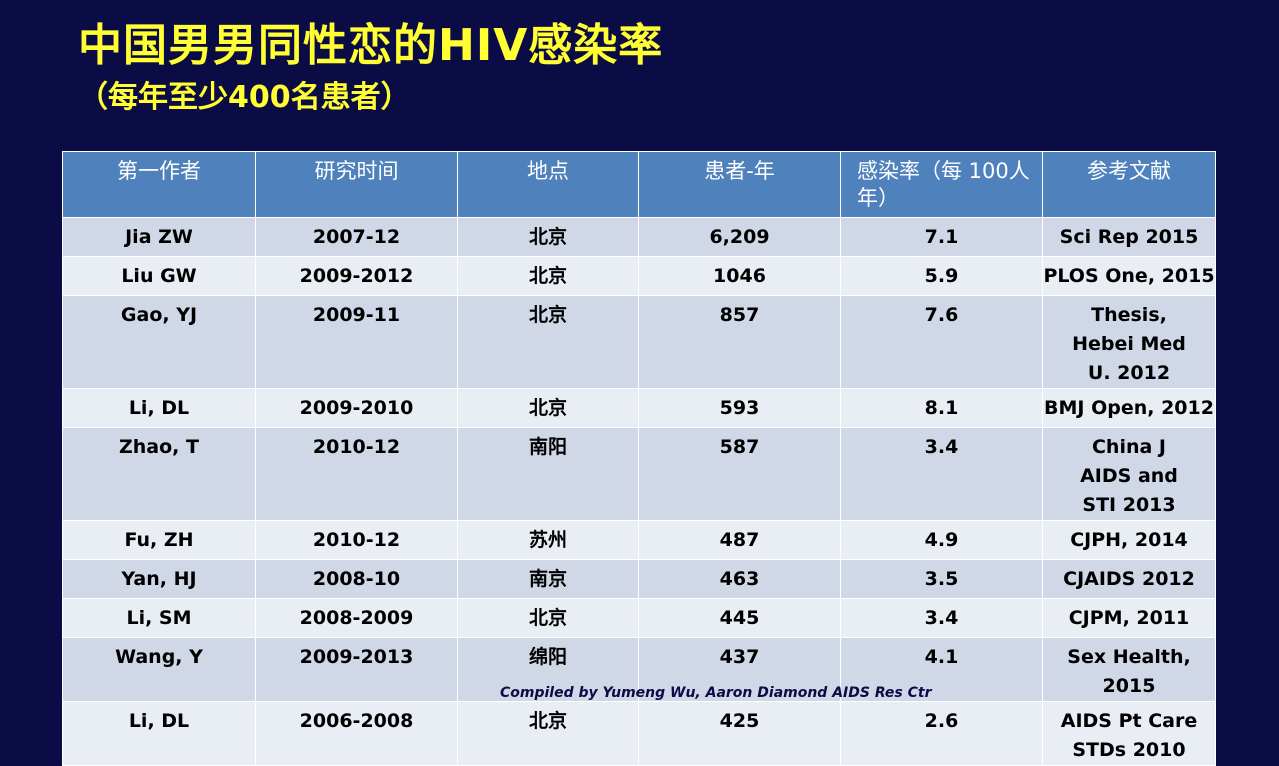  What do you see at coordinates (356, 276) in the screenshot?
I see `cell-period: 2009-2012` at bounding box center [356, 276].